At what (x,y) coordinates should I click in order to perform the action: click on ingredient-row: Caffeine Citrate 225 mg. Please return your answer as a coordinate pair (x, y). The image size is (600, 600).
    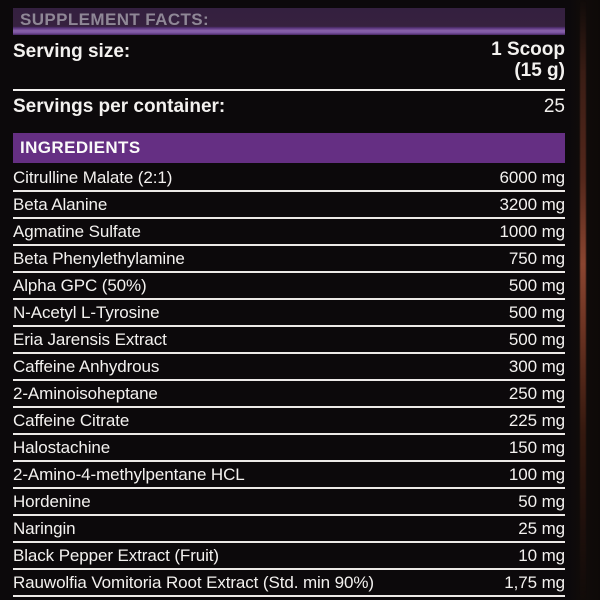
    Looking at the image, I should click on (289, 421).